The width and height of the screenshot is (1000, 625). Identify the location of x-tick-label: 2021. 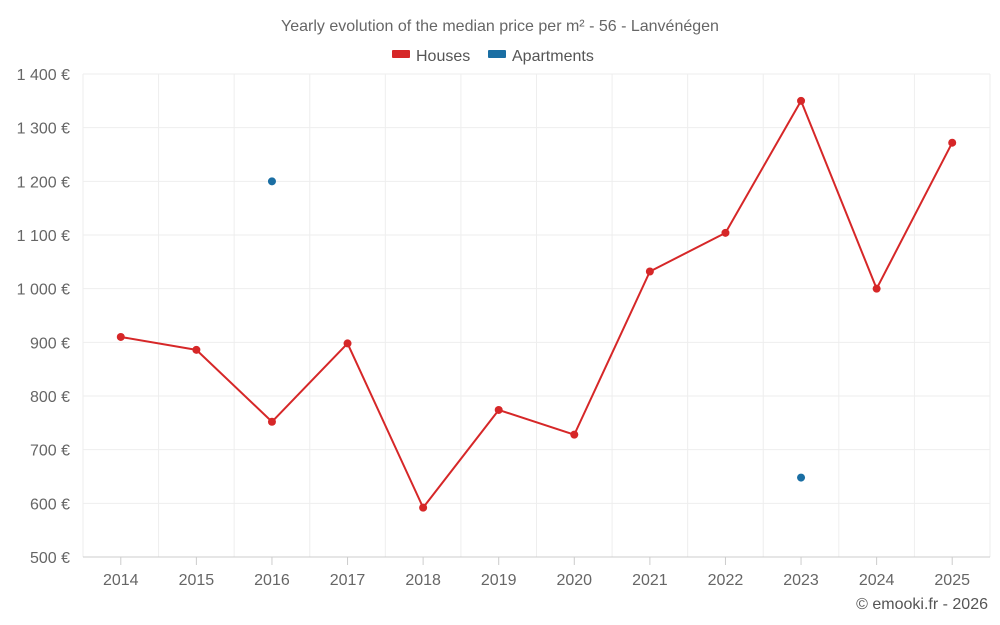
(650, 580).